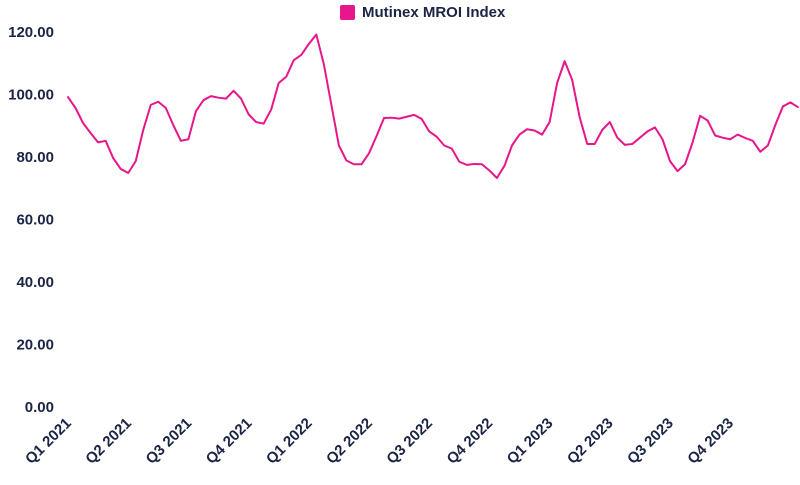 The width and height of the screenshot is (800, 485). What do you see at coordinates (31, 94) in the screenshot?
I see `y-tick-label: 100.00` at bounding box center [31, 94].